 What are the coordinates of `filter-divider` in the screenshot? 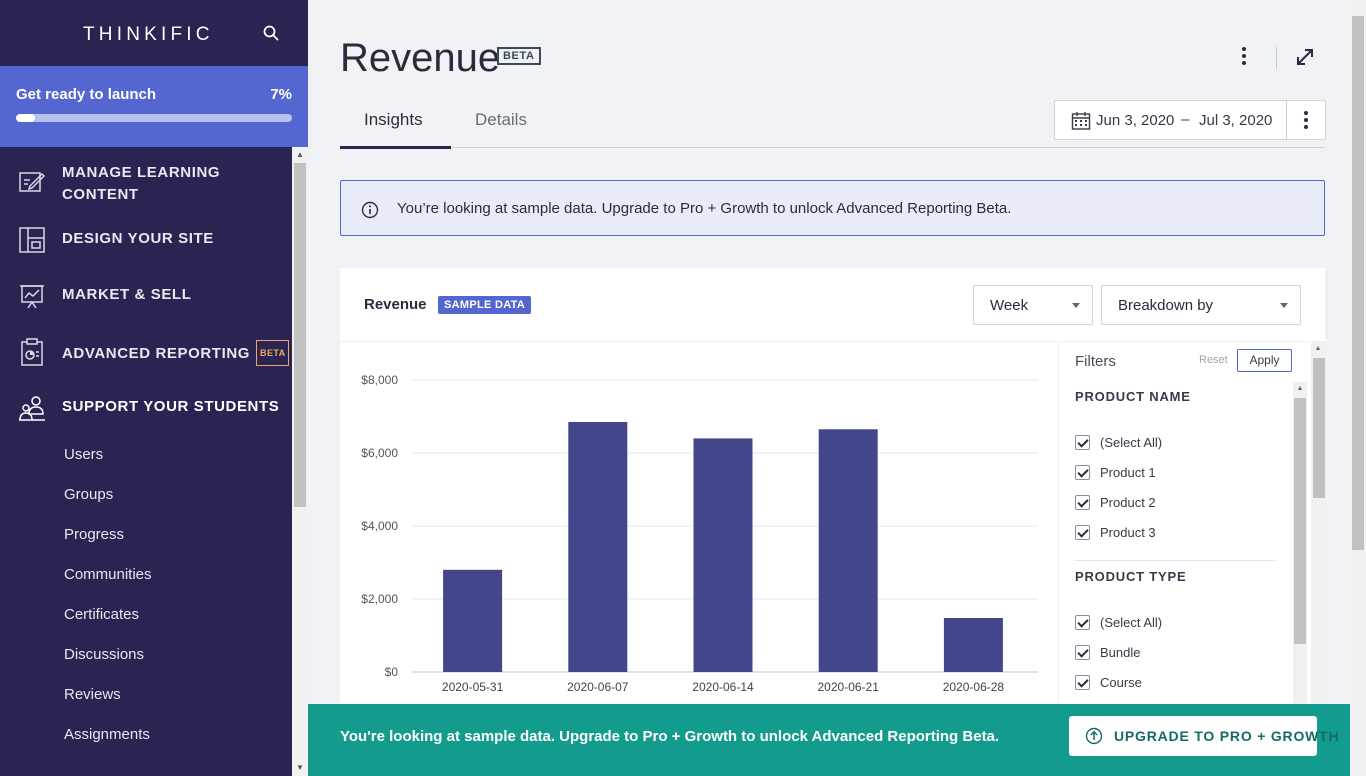 It's located at (1175, 560).